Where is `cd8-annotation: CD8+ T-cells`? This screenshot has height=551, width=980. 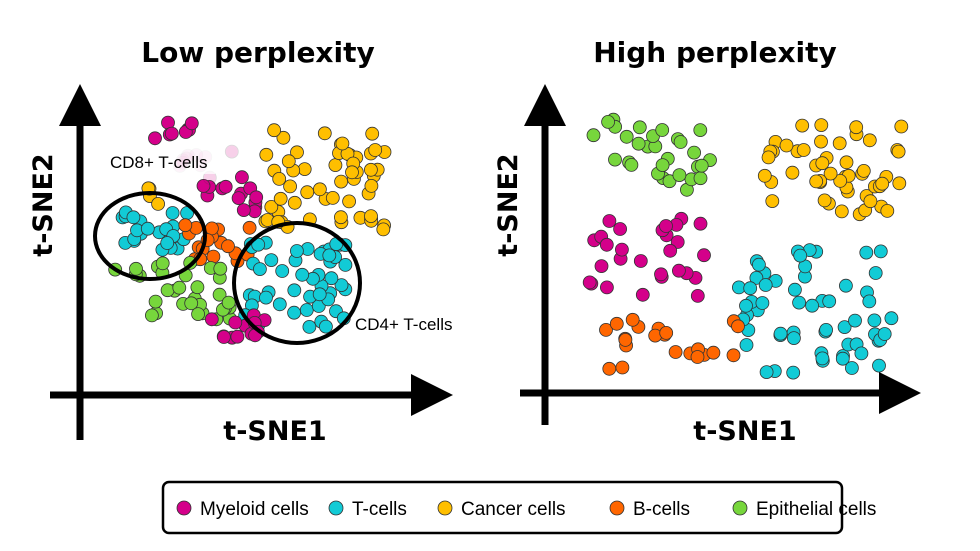
cd8-annotation: CD8+ T-cells is located at coordinates (158, 162).